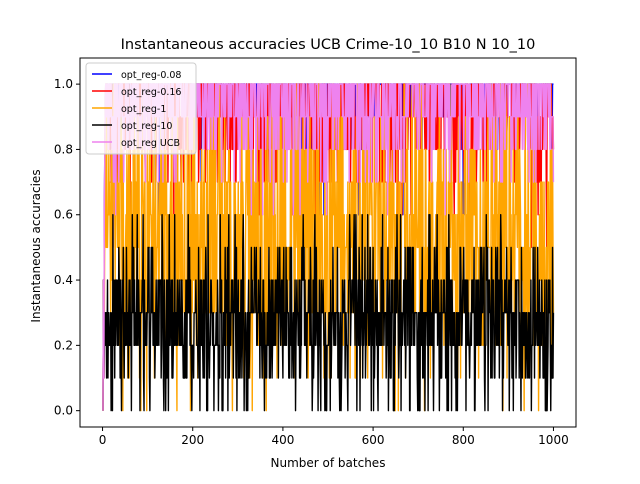 This screenshot has width=640, height=484. I want to click on legend-label: opt_reg-1, so click(143, 109).